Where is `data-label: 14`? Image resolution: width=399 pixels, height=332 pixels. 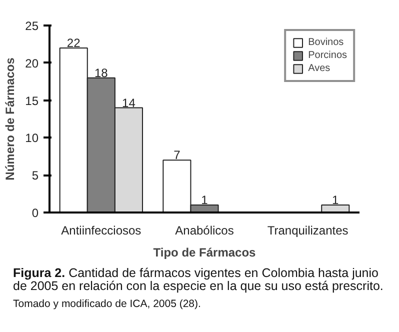
data-label: 14 is located at coordinates (129, 103).